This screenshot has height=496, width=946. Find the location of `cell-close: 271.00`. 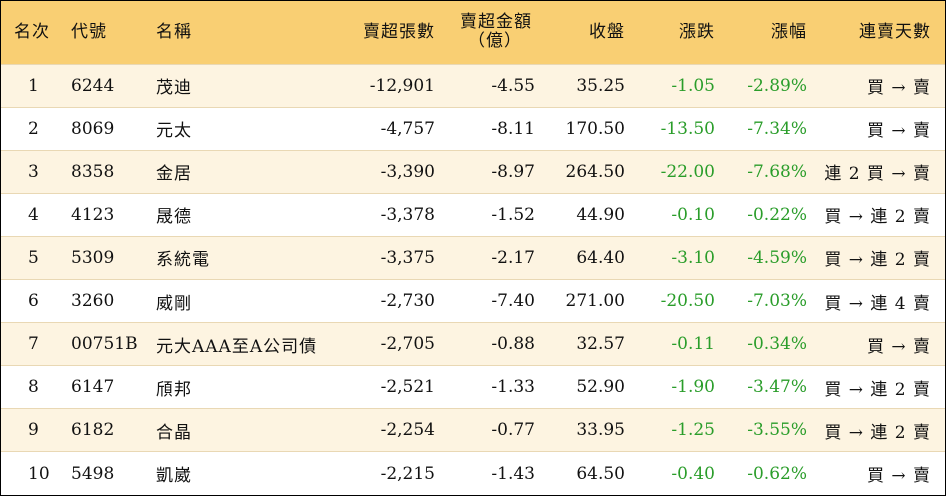

cell-close: 271.00 is located at coordinates (595, 301).